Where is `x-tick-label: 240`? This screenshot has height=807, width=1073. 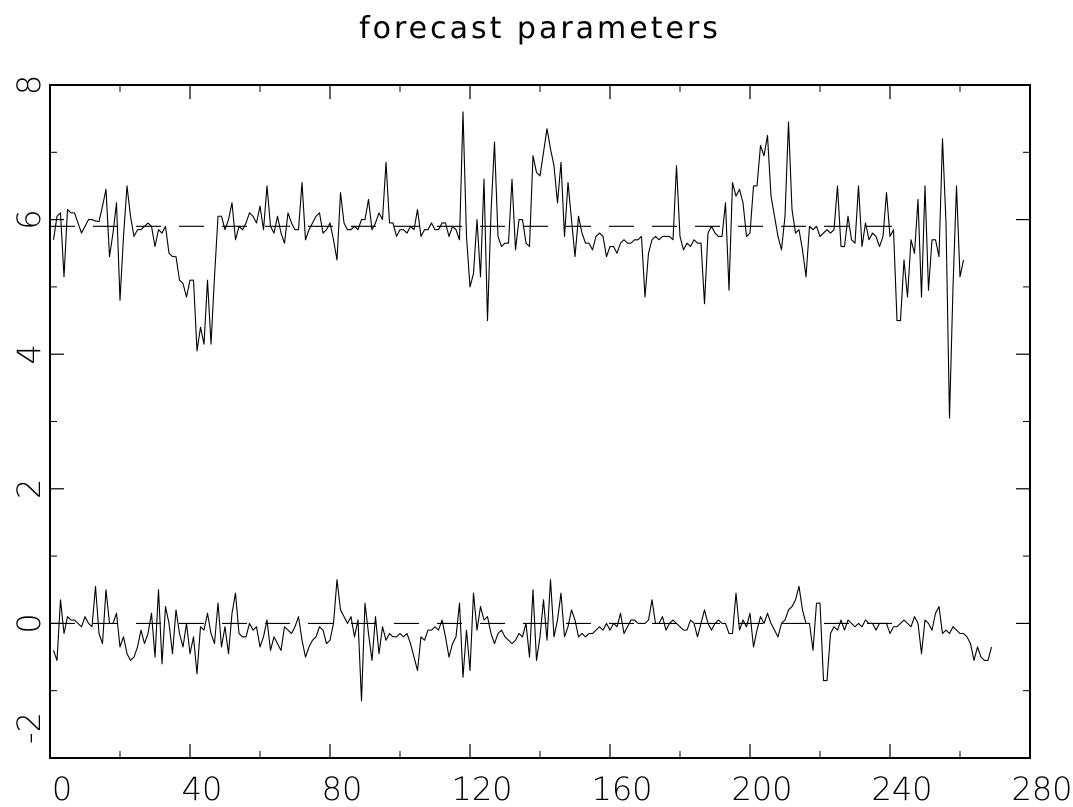 x-tick-label: 240 is located at coordinates (901, 788).